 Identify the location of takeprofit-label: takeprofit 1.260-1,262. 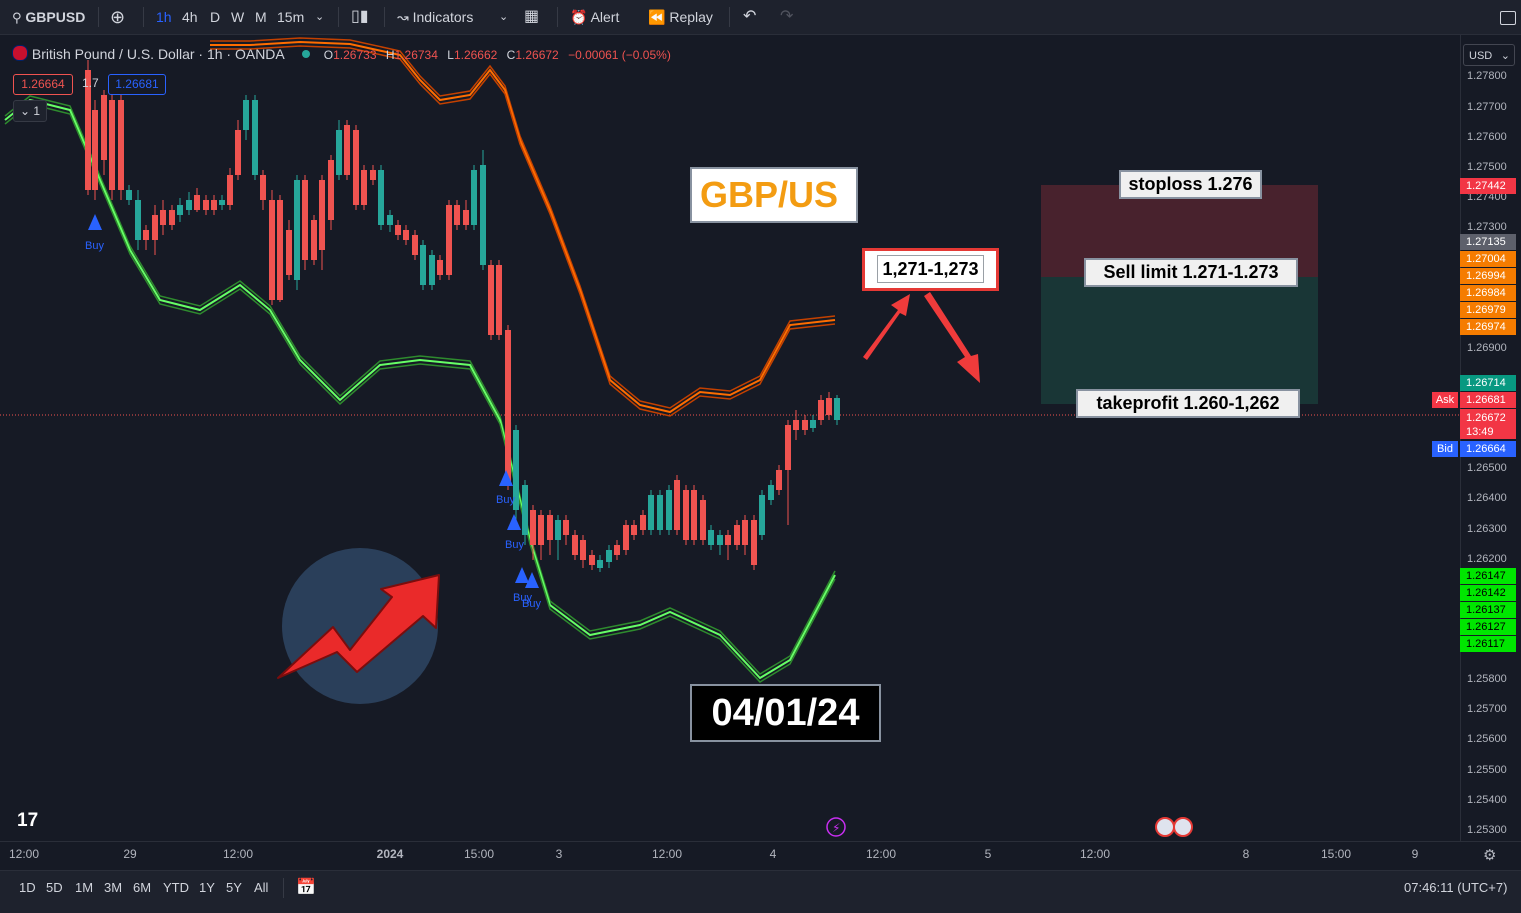
(1188, 403).